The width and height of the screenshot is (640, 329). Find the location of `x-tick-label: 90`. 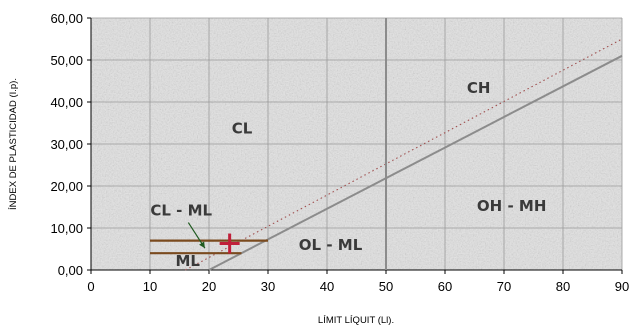

x-tick-label: 90 is located at coordinates (622, 286).